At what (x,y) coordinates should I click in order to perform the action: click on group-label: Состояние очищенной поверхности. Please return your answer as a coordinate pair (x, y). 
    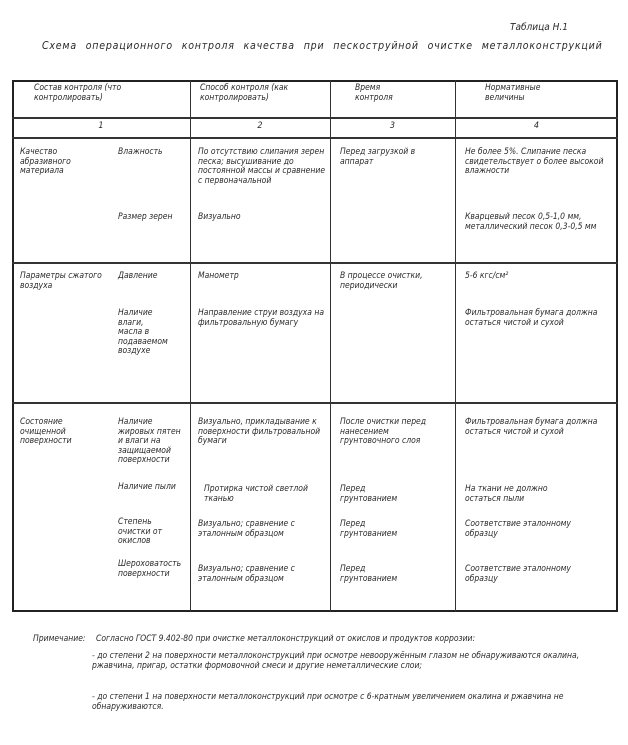
    Looking at the image, I should click on (46, 431).